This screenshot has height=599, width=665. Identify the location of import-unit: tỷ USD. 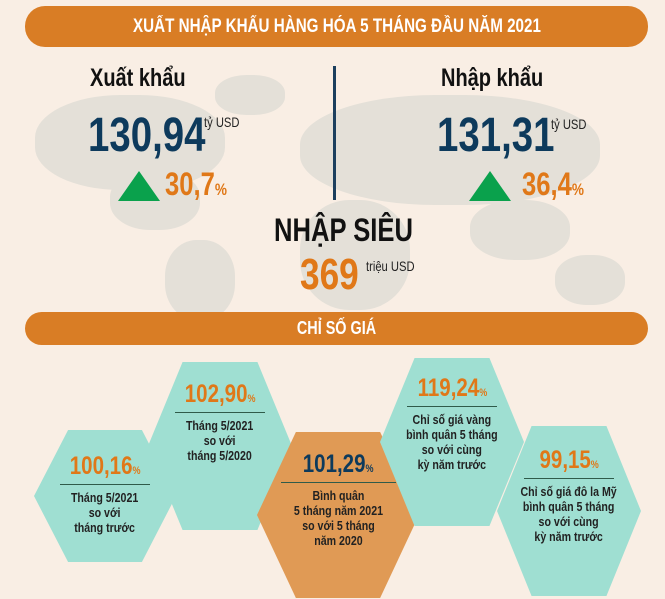
(569, 124).